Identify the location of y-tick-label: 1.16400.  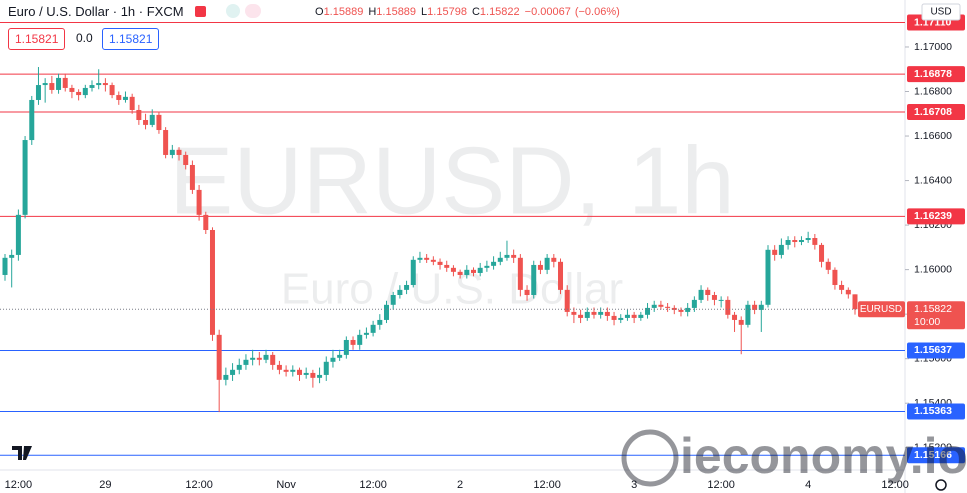
(933, 180).